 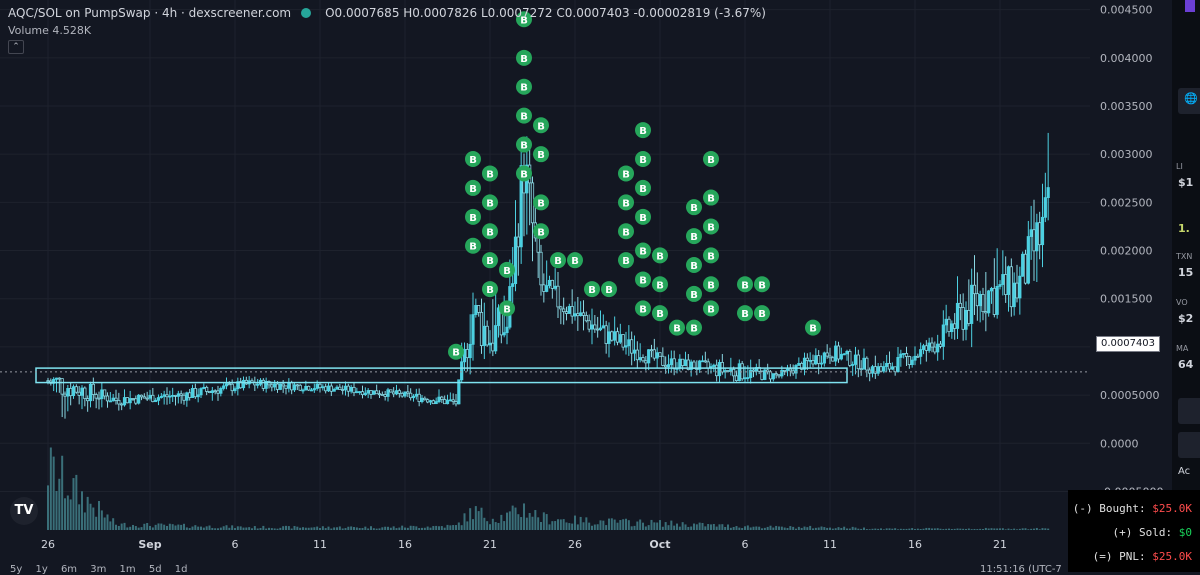 What do you see at coordinates (1142, 556) in the screenshot?
I see `pnl-row: (=) PNL: $25.0K` at bounding box center [1142, 556].